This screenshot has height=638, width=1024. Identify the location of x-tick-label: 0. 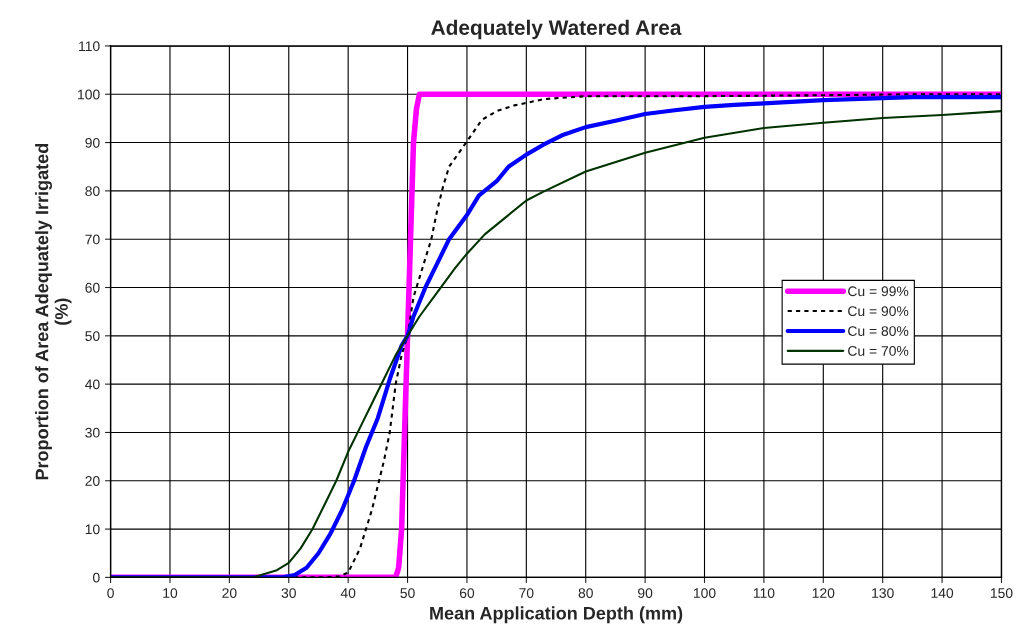
(110, 593).